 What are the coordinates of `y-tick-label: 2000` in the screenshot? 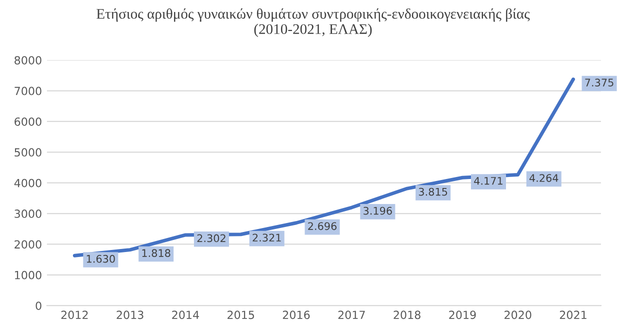 It's located at (28, 244).